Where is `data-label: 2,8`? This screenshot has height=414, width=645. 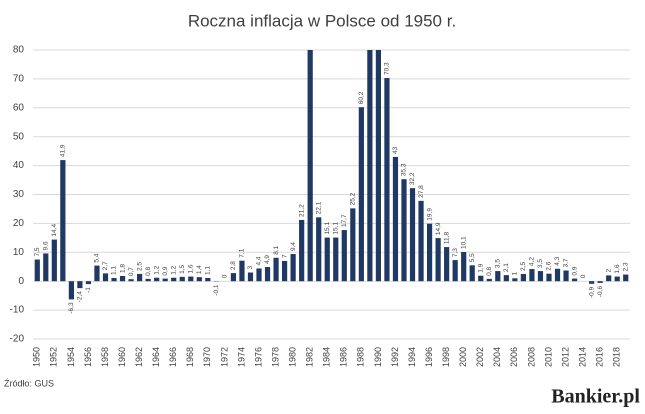 data-label: 2,8 is located at coordinates (233, 265).